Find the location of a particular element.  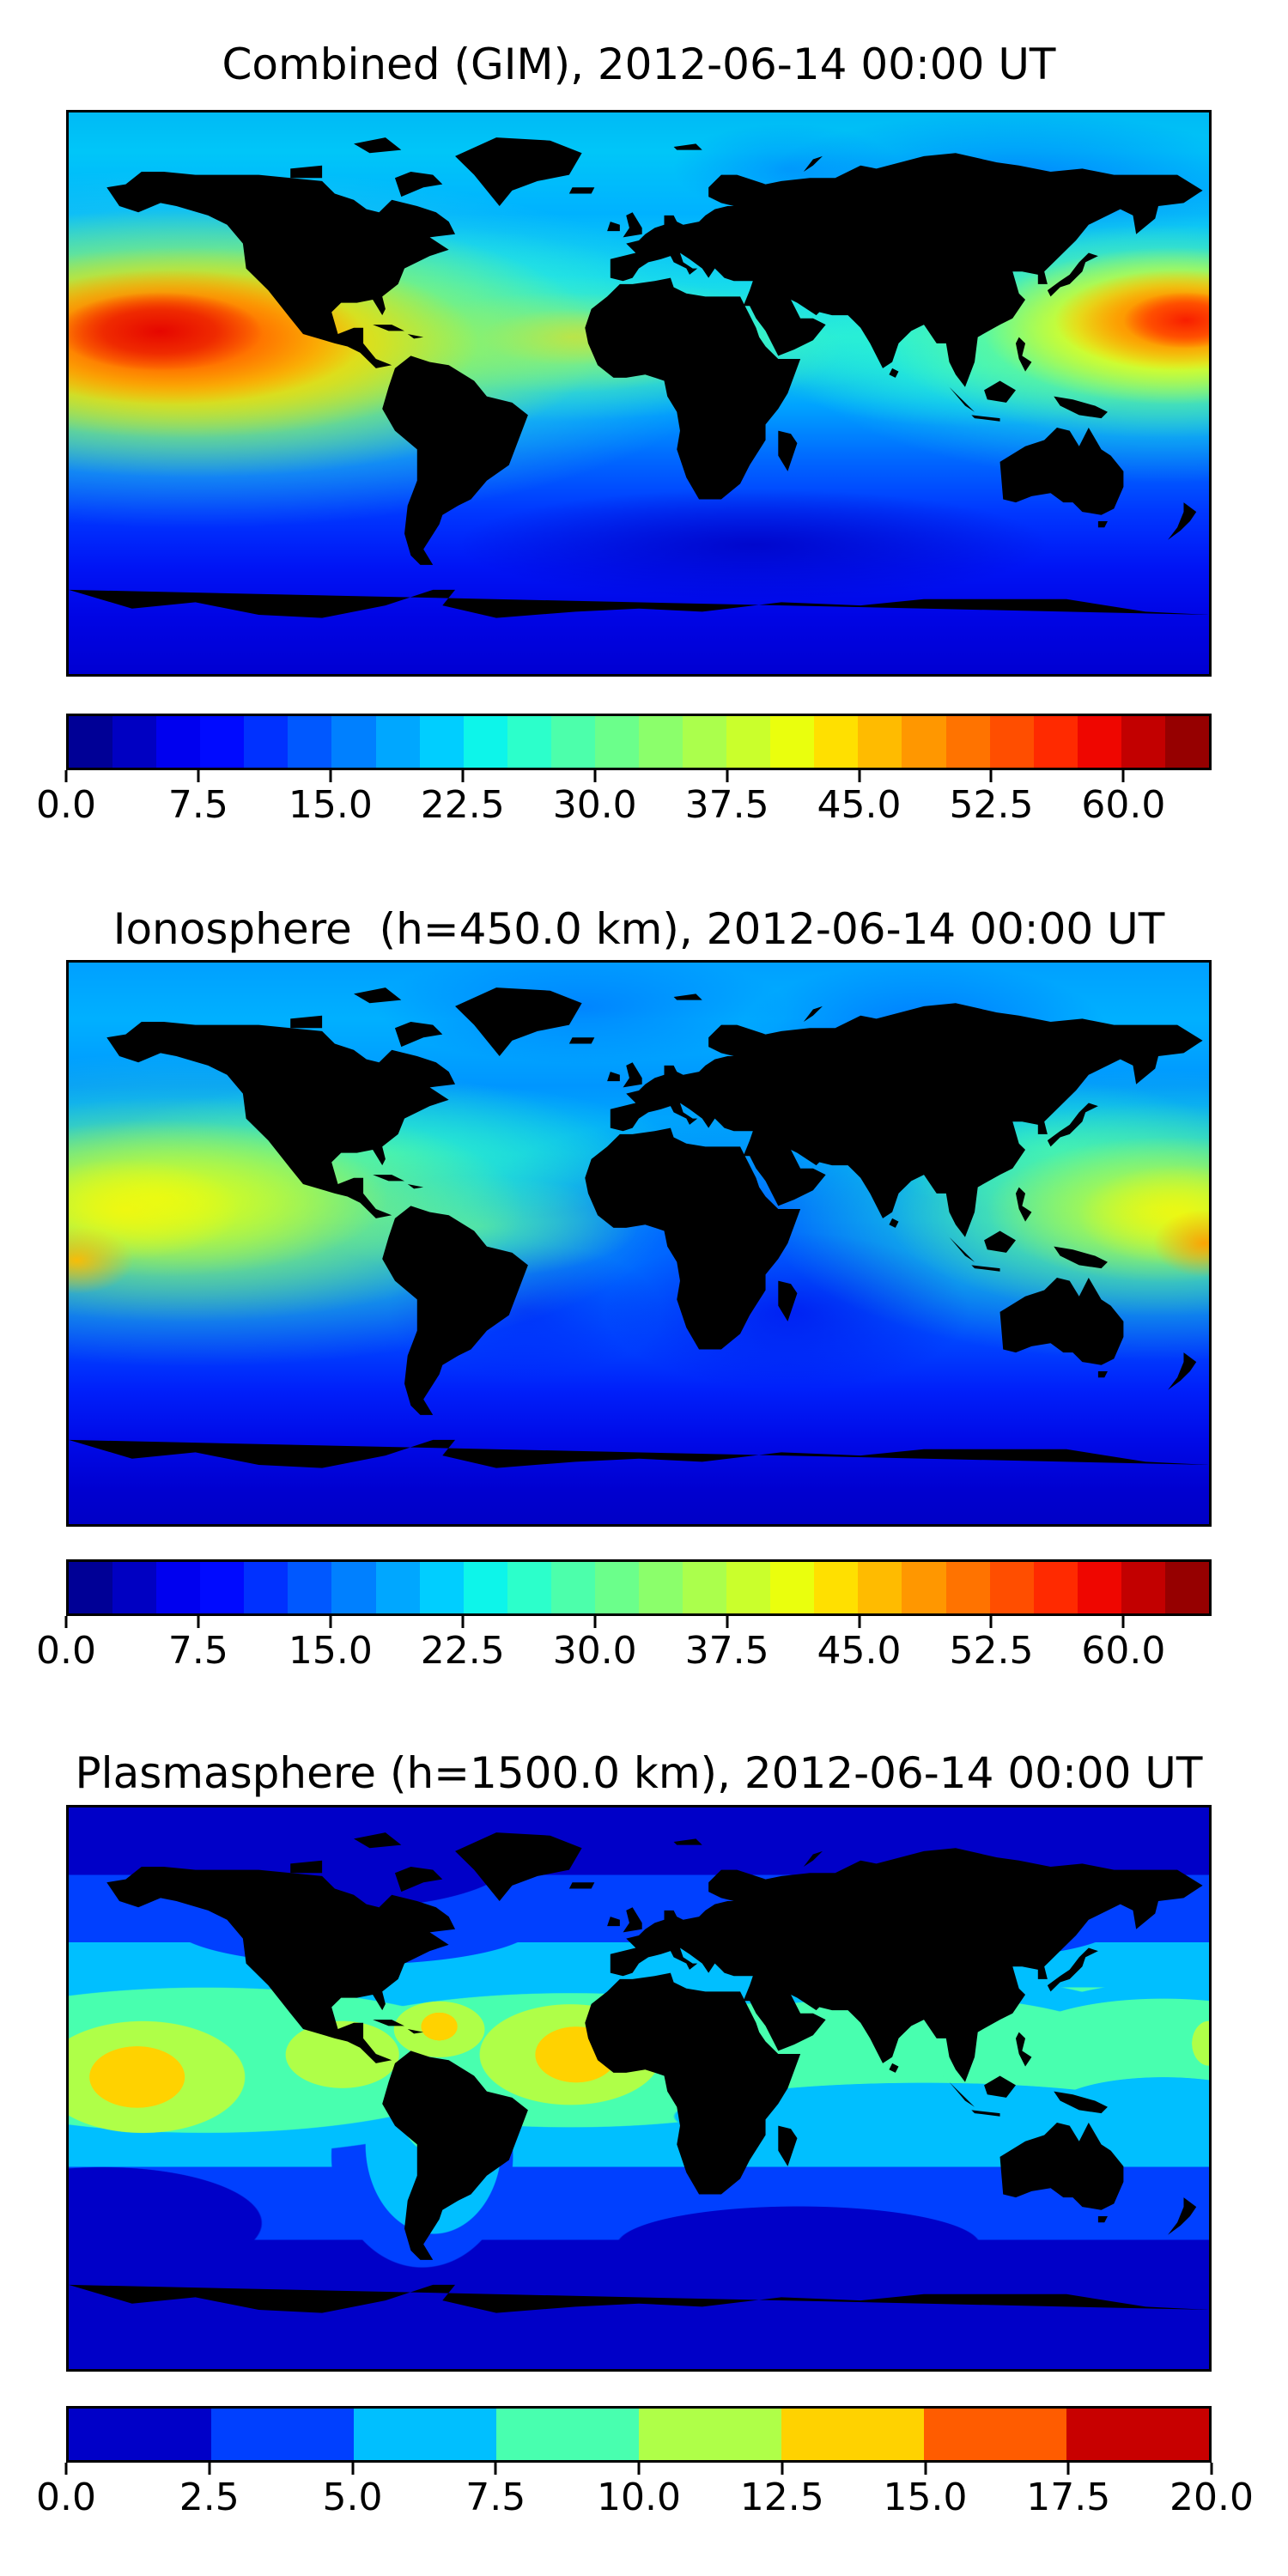

tick-label: 12.5 is located at coordinates (781, 2497).